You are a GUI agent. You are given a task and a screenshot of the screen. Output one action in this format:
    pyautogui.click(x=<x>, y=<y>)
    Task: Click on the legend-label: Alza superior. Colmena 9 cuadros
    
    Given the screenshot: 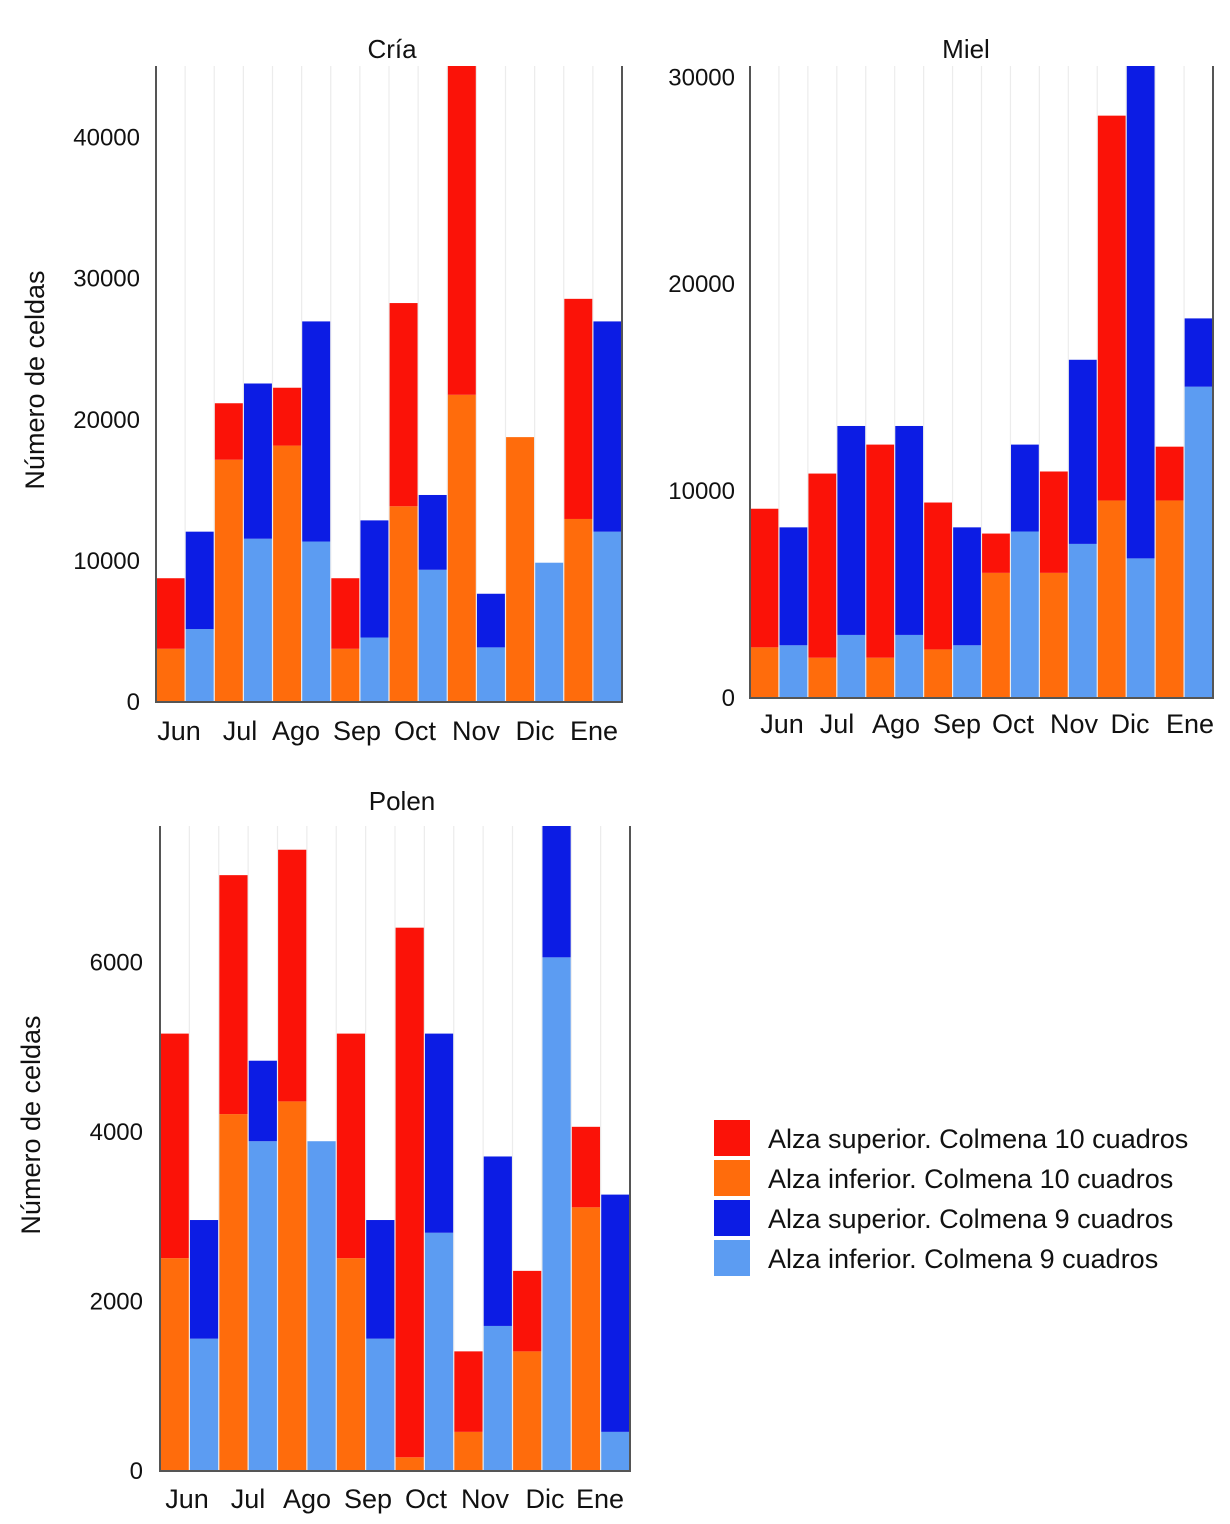 What is the action you would take?
    pyautogui.click(x=970, y=1219)
    